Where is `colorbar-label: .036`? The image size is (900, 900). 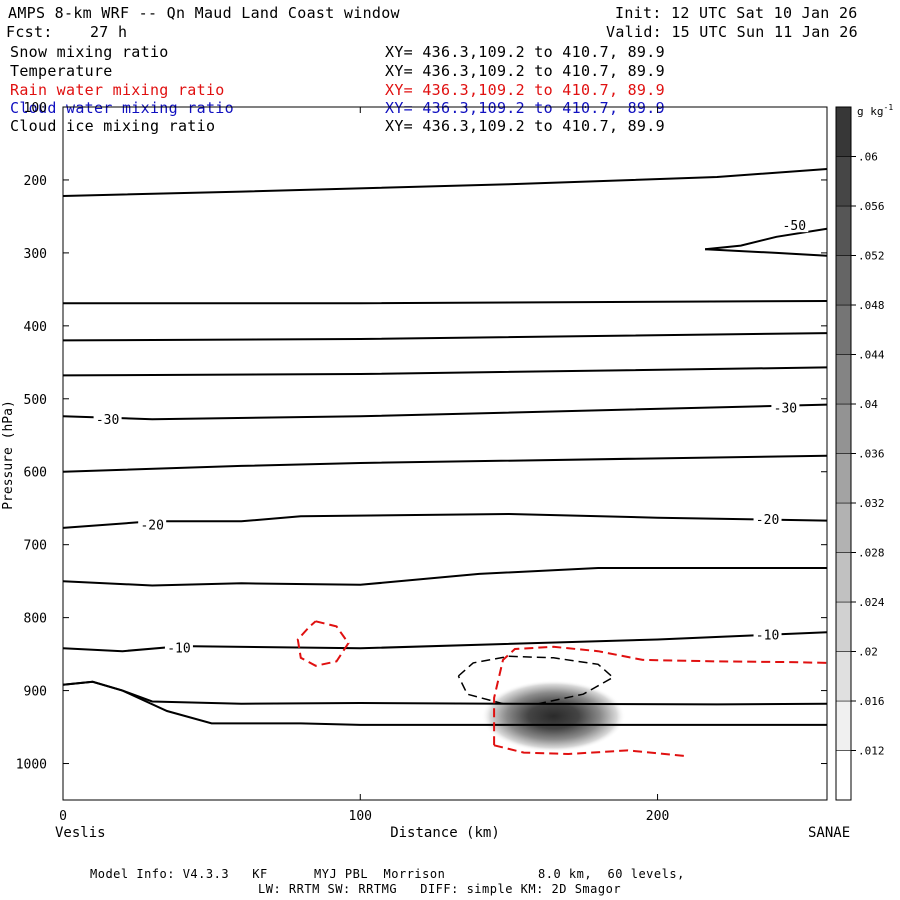 colorbar-label: .036 is located at coordinates (871, 454).